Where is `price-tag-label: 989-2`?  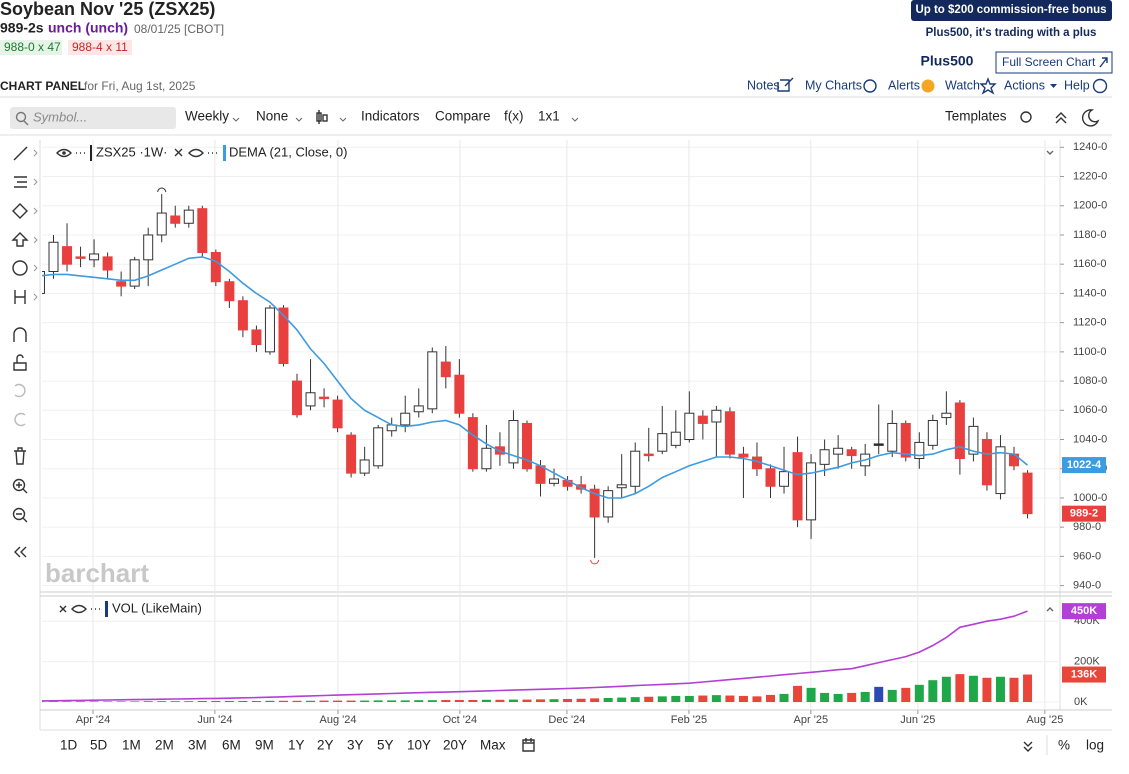
price-tag-label: 989-2 is located at coordinates (1084, 514).